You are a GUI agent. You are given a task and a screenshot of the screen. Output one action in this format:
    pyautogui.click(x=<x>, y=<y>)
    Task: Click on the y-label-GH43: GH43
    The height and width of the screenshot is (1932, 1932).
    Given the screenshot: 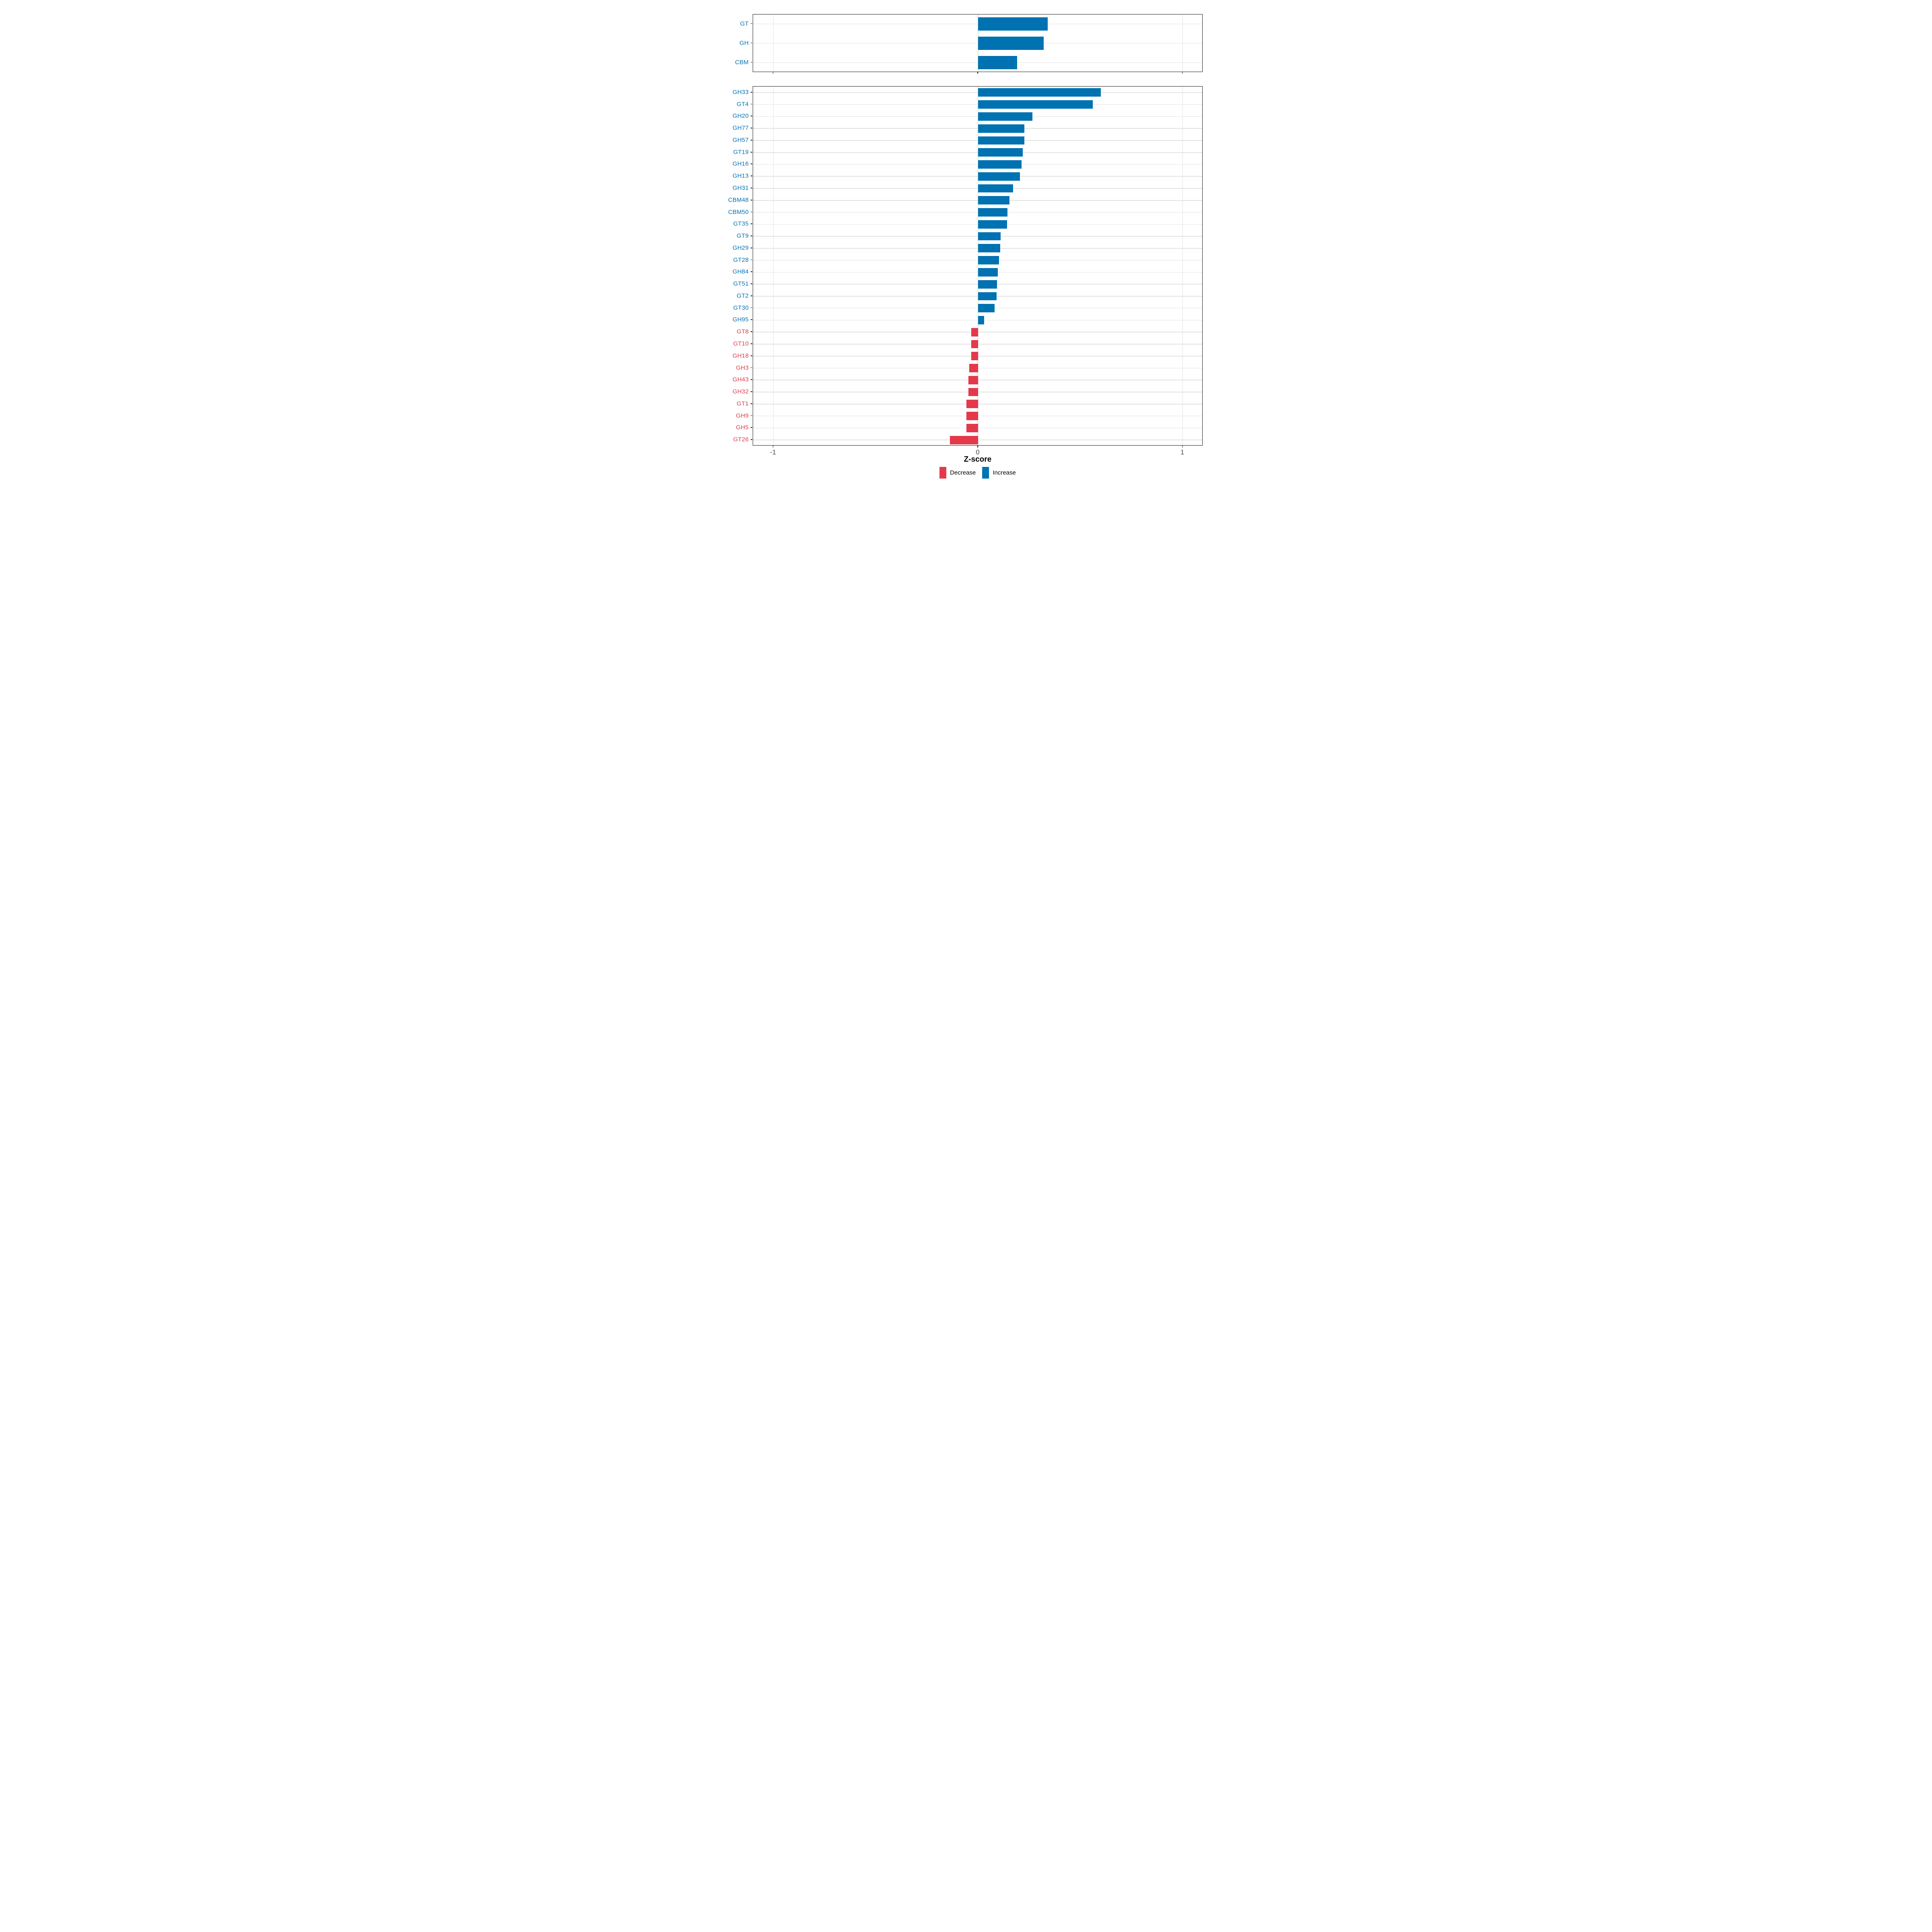 What is the action you would take?
    pyautogui.click(x=741, y=379)
    